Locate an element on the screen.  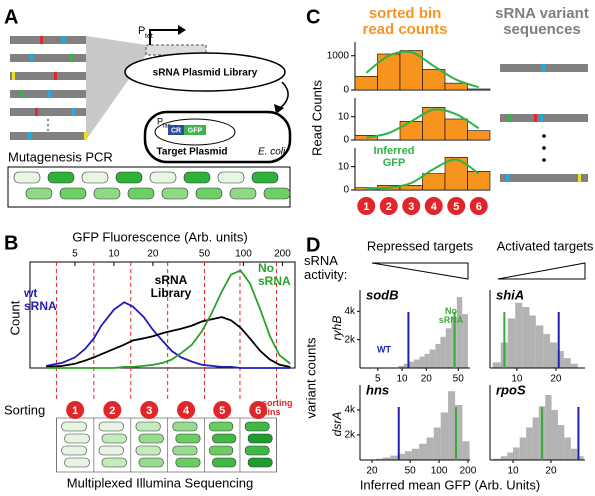
sorting-bins-note: sorting bins is located at coordinates (277, 408).